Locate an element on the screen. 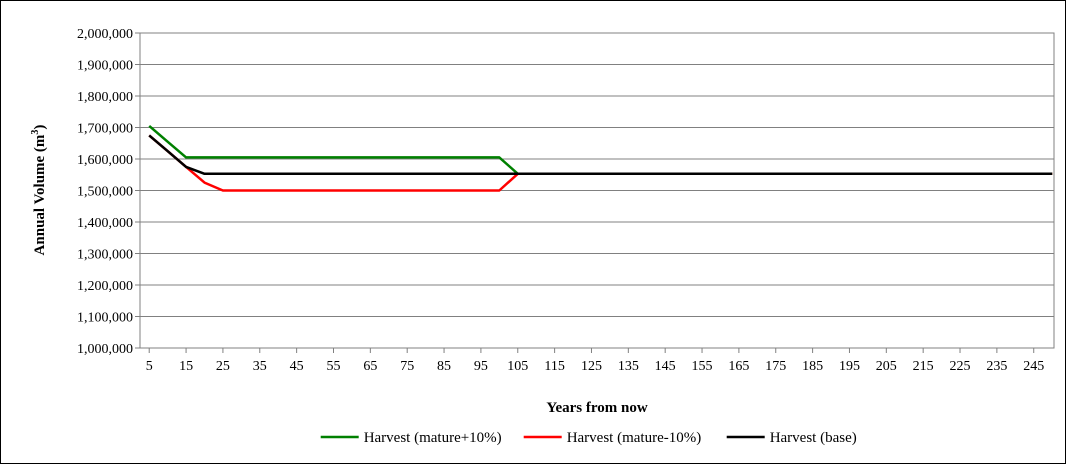 The width and height of the screenshot is (1066, 469). x-tick-label: 5 is located at coordinates (149, 366).